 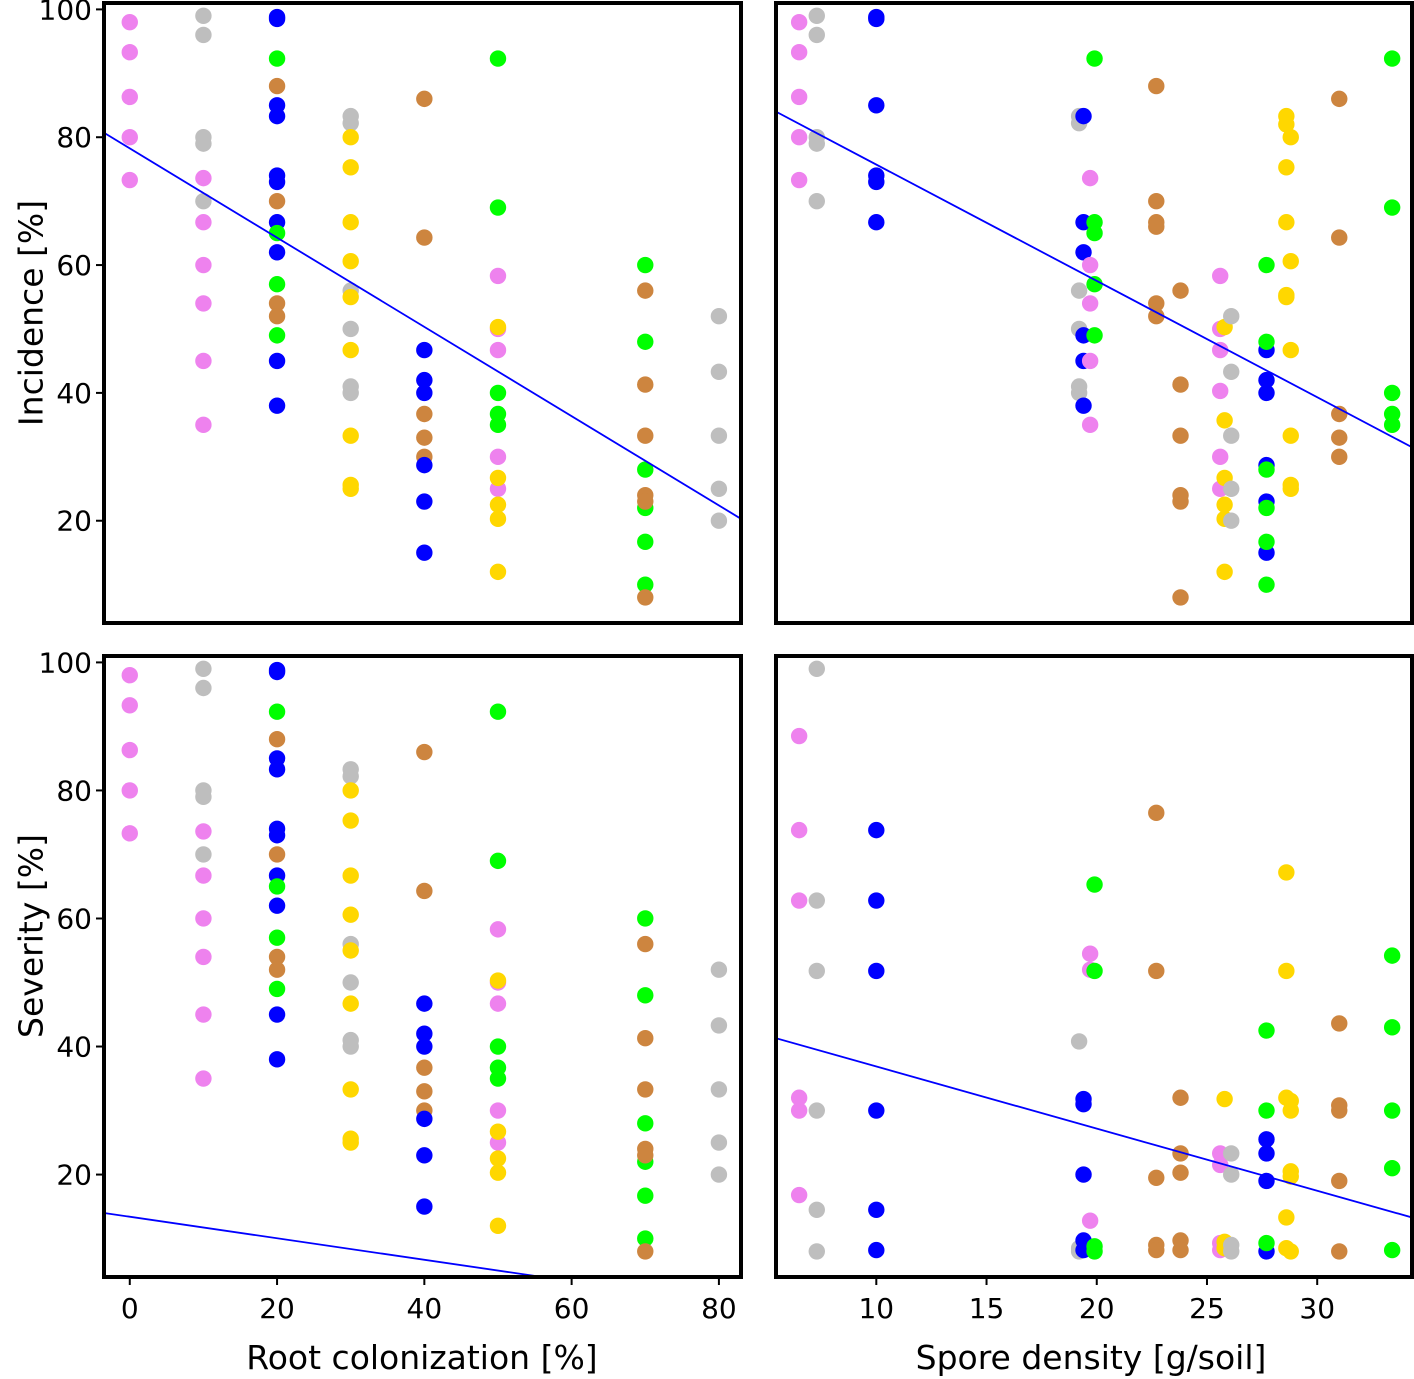 What do you see at coordinates (1317, 1308) in the screenshot?
I see `x-tick-label: 30` at bounding box center [1317, 1308].